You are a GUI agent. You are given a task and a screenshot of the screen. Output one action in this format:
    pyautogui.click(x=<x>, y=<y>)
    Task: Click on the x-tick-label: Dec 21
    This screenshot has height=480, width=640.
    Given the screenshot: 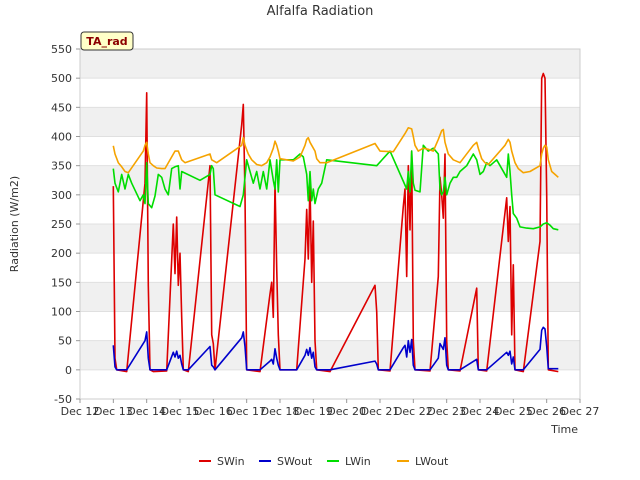 What is the action you would take?
    pyautogui.click(x=380, y=411)
    